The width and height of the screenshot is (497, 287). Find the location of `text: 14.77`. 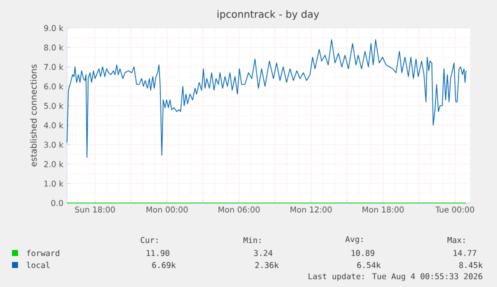

text: 14.77 is located at coordinates (465, 253).